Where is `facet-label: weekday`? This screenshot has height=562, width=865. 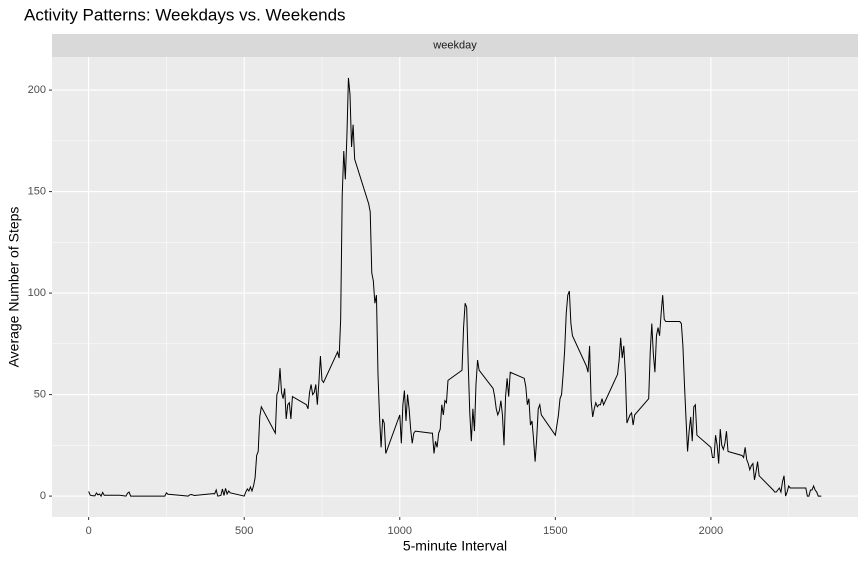
facet-label: weekday is located at coordinates (454, 45).